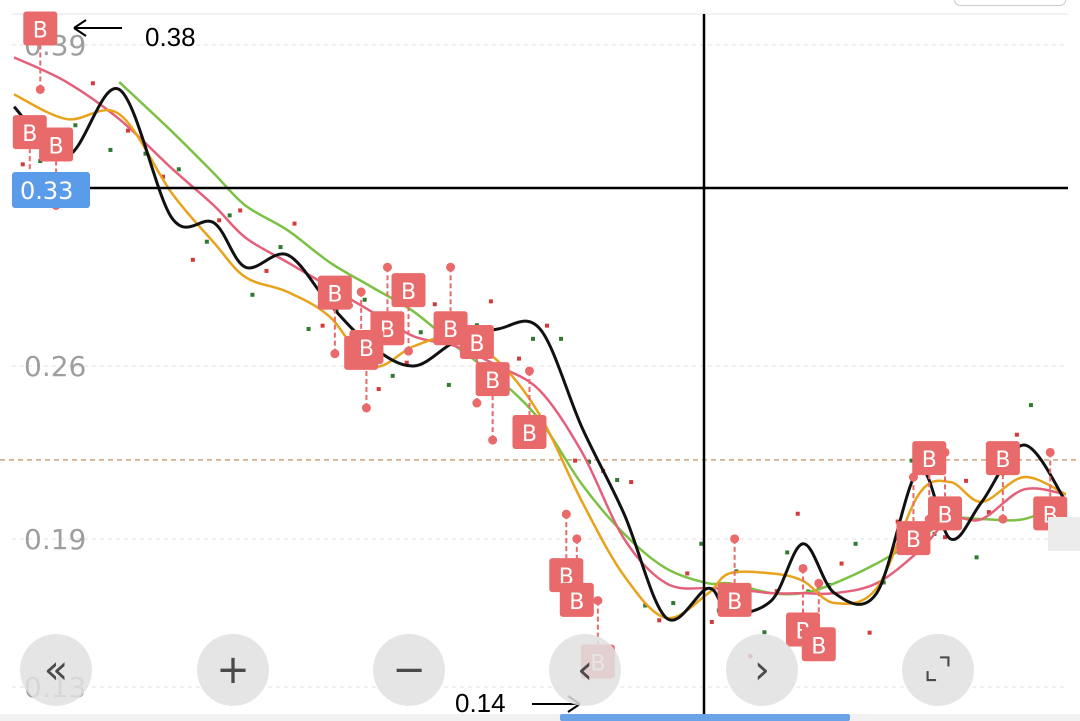 The image size is (1080, 721). I want to click on zoom-out-button: −, so click(409, 670).